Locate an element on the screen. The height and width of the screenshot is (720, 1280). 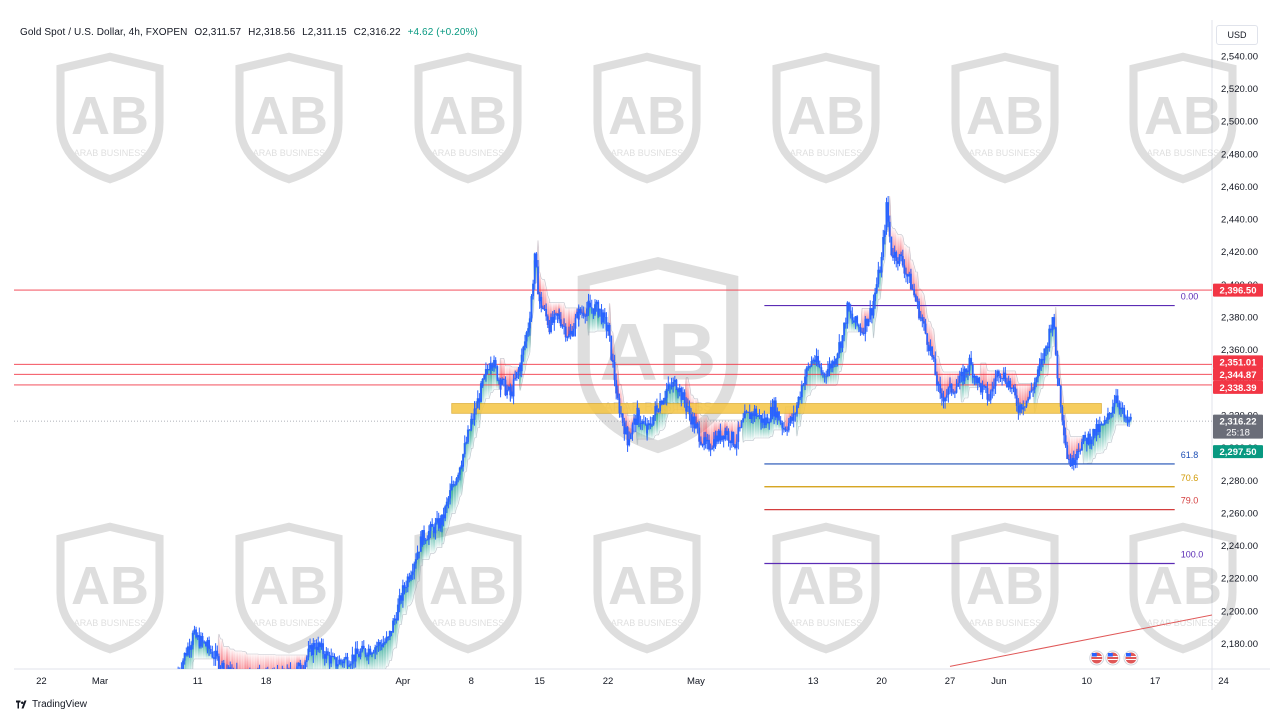
price-tag-level-2: 2,351.01 is located at coordinates (1238, 362).